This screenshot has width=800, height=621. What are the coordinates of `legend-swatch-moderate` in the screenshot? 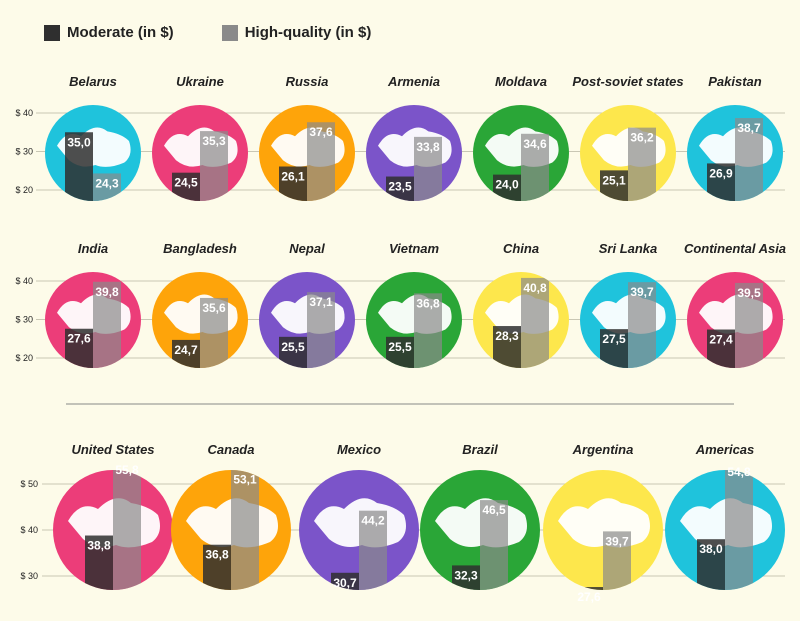 It's located at (52, 32).